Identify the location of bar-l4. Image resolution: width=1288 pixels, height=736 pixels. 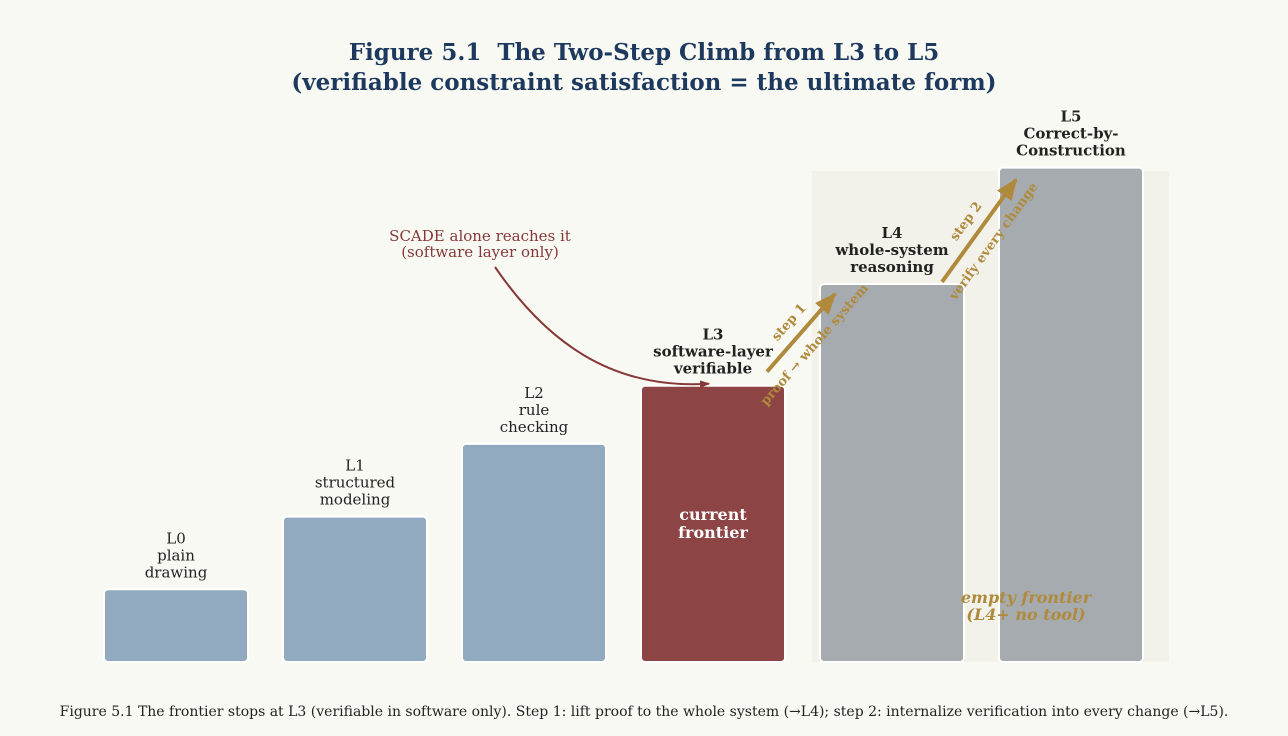
(892, 472).